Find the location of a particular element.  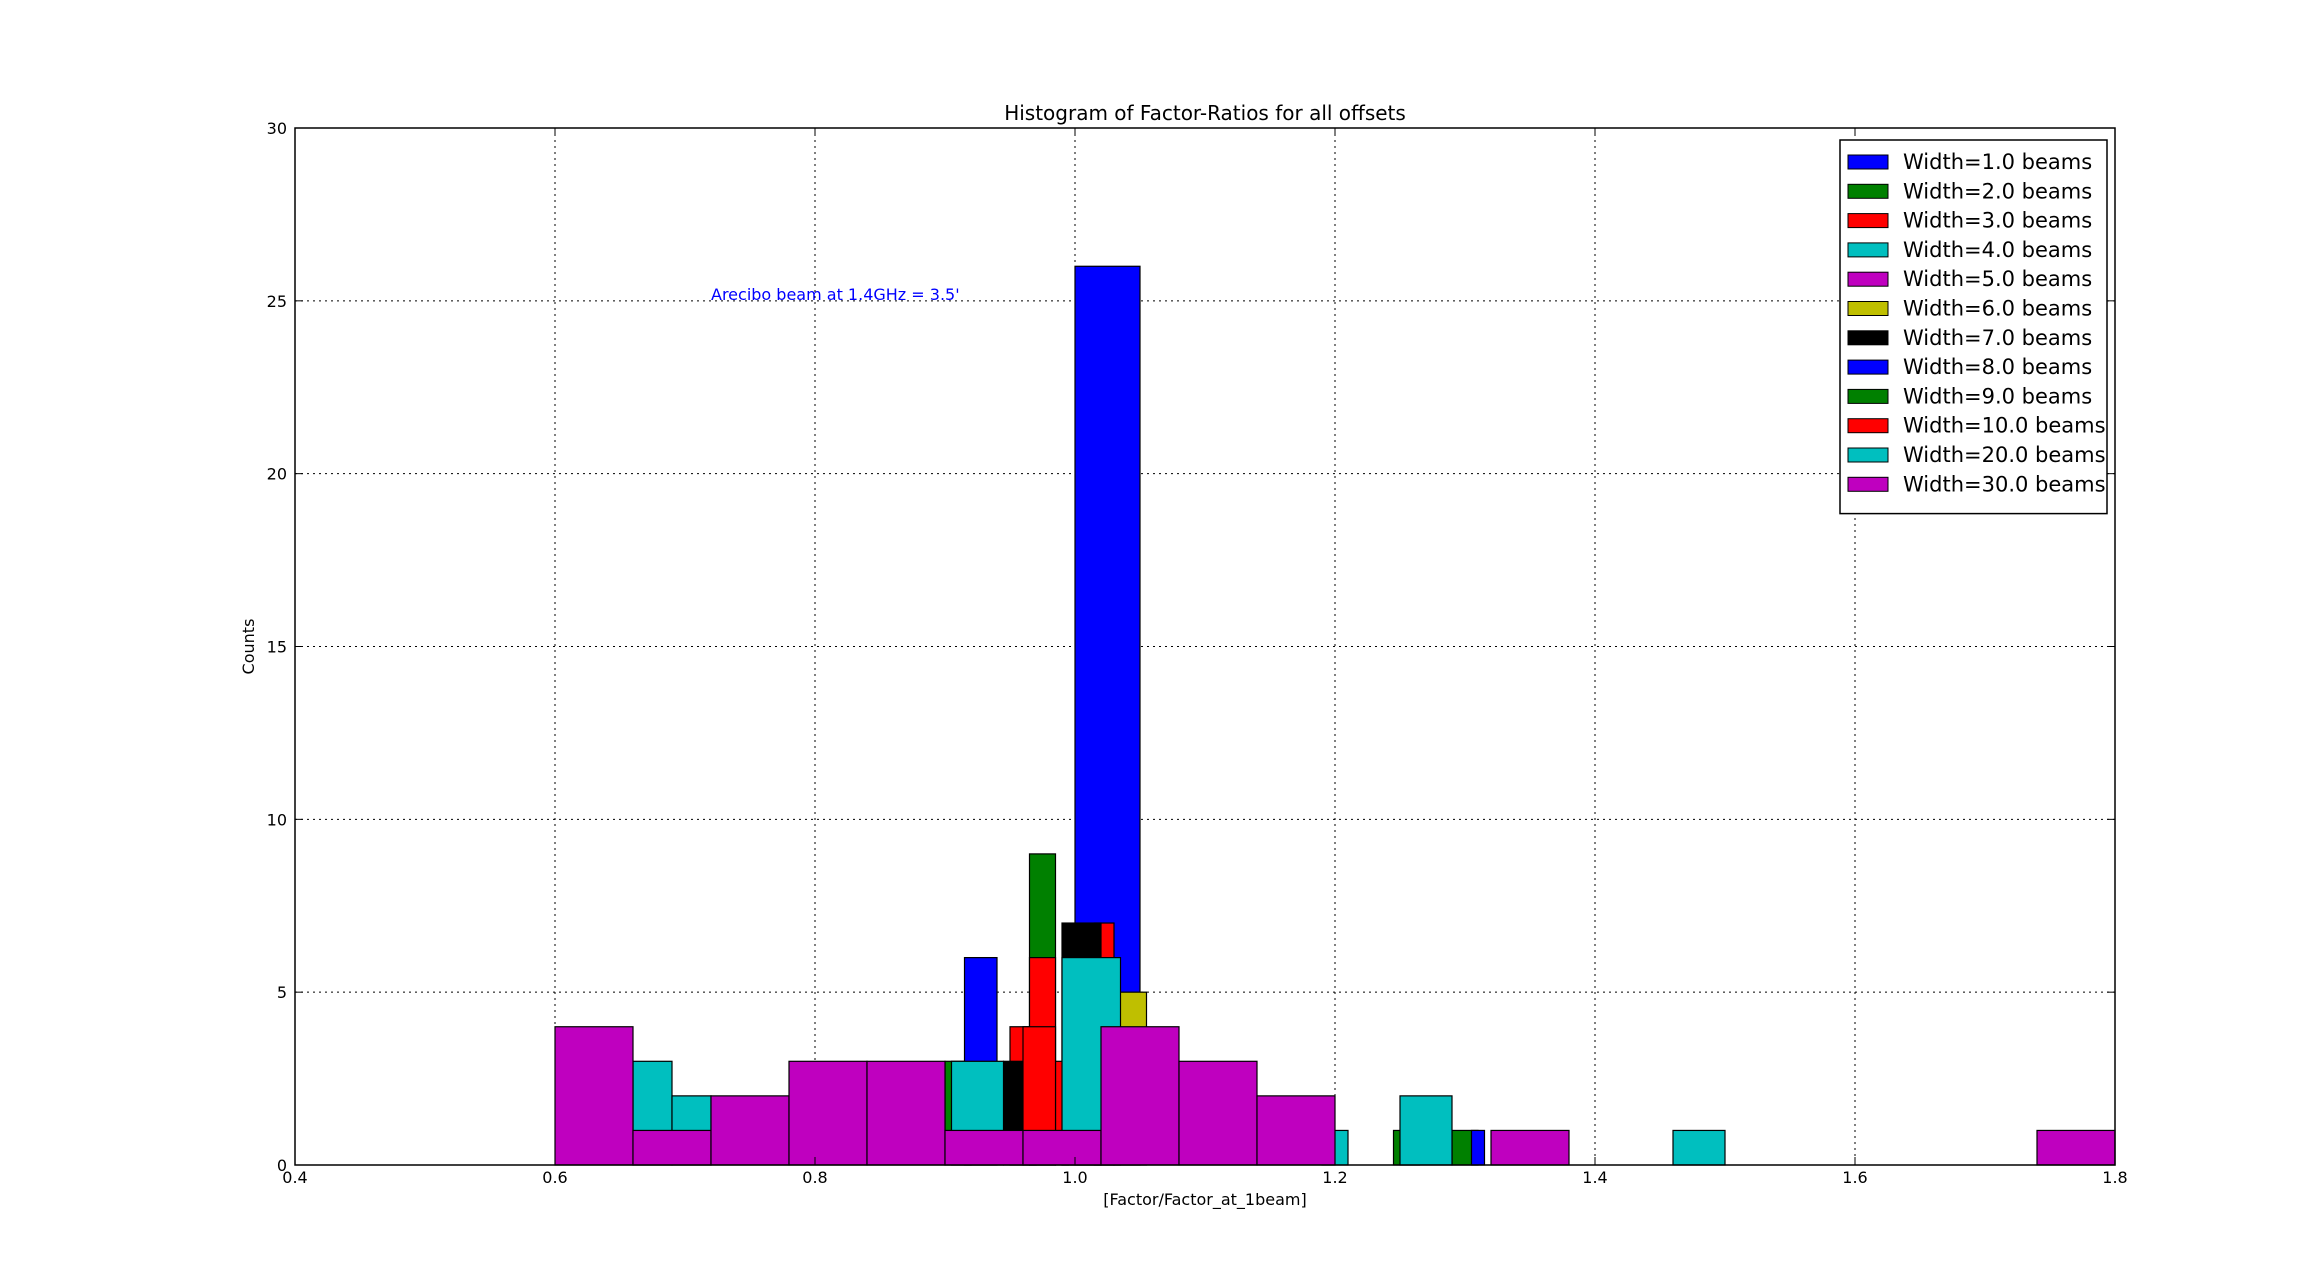

x-tick-label: 0.8 is located at coordinates (814, 1177).